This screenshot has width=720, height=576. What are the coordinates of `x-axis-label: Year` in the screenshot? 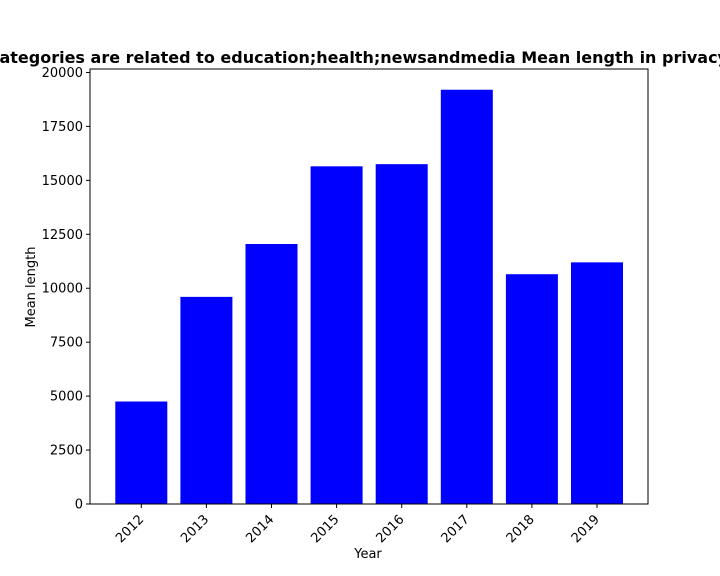 It's located at (367, 554).